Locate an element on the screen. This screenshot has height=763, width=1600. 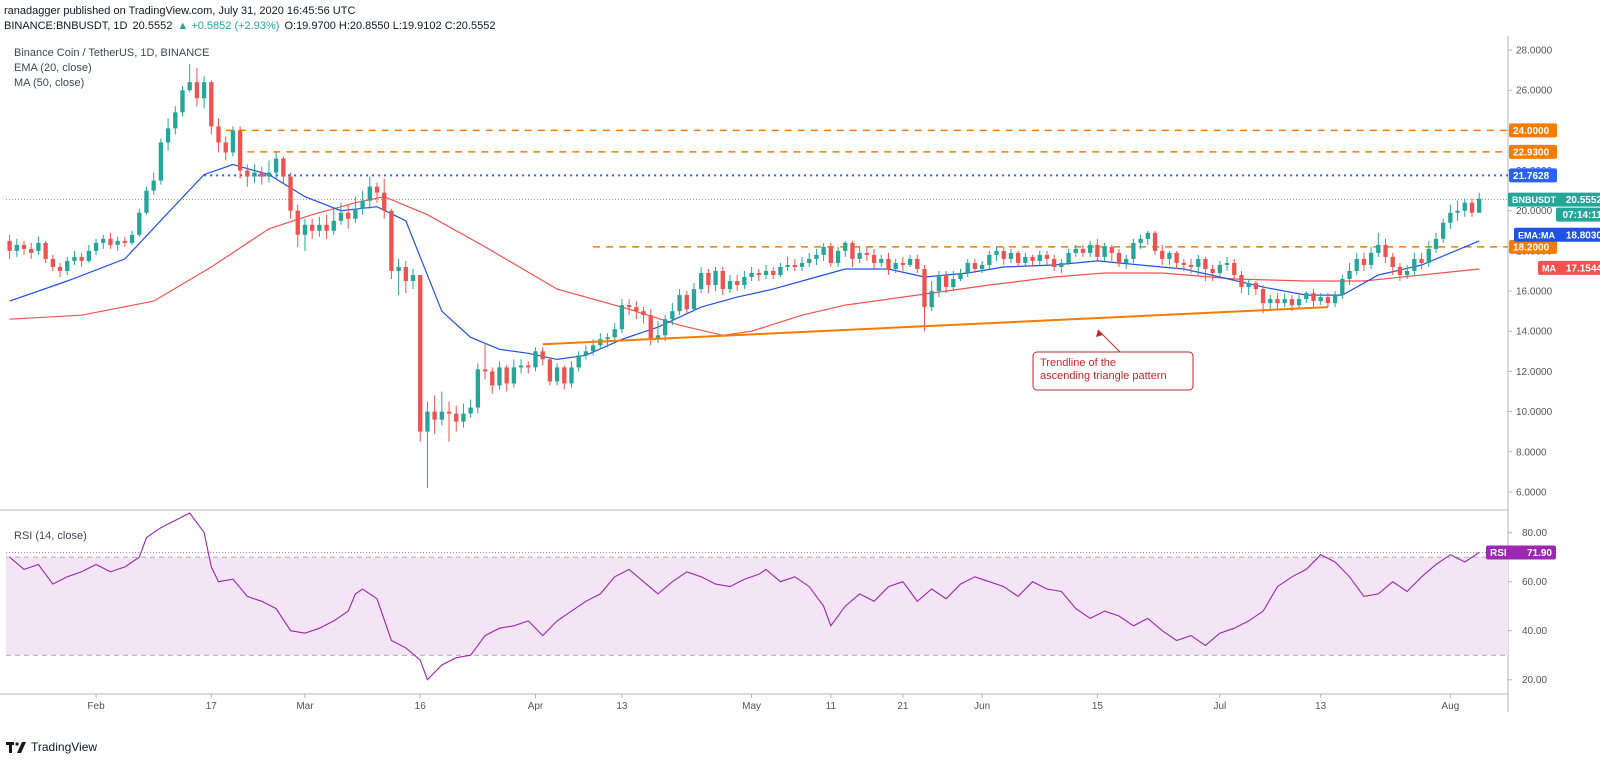
legend-ma: MA (50, close) is located at coordinates (49, 83).